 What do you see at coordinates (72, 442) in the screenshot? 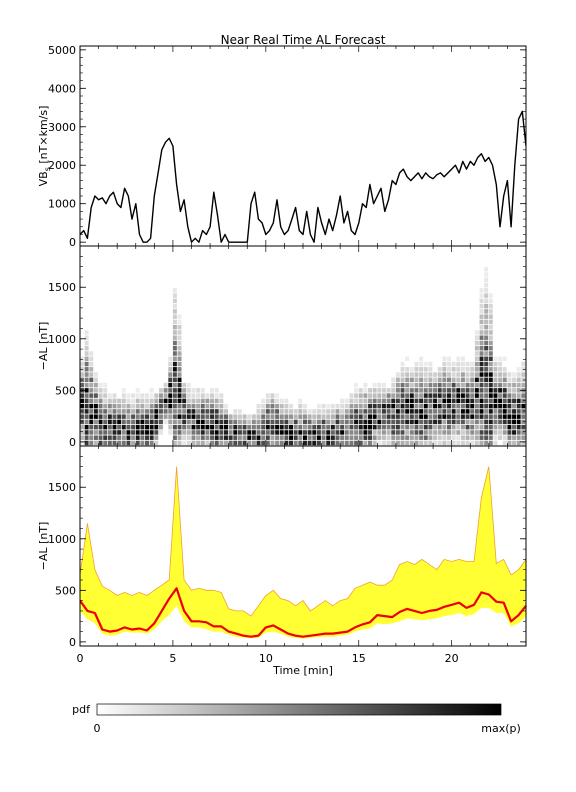
I see `y-tick-label: 0` at bounding box center [72, 442].